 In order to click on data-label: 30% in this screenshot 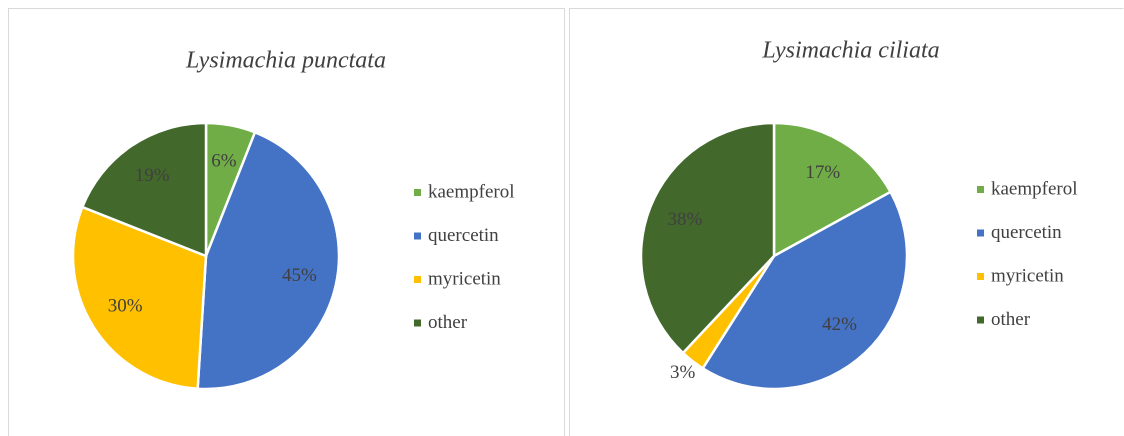, I will do `click(125, 306)`.